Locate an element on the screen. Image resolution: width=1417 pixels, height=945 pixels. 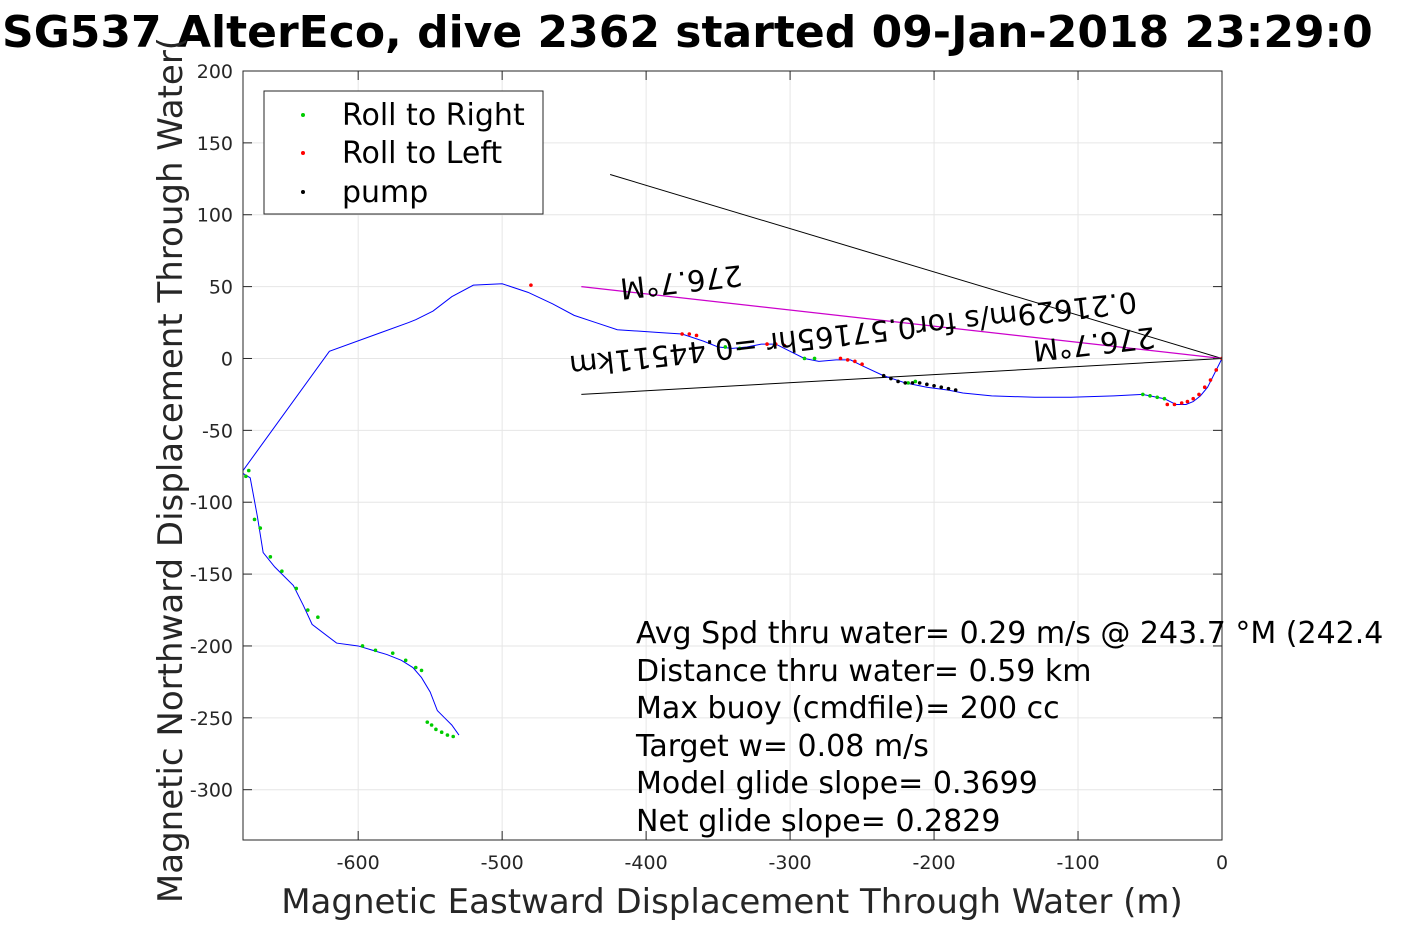
y-tick-label: -300 is located at coordinates (211, 791).